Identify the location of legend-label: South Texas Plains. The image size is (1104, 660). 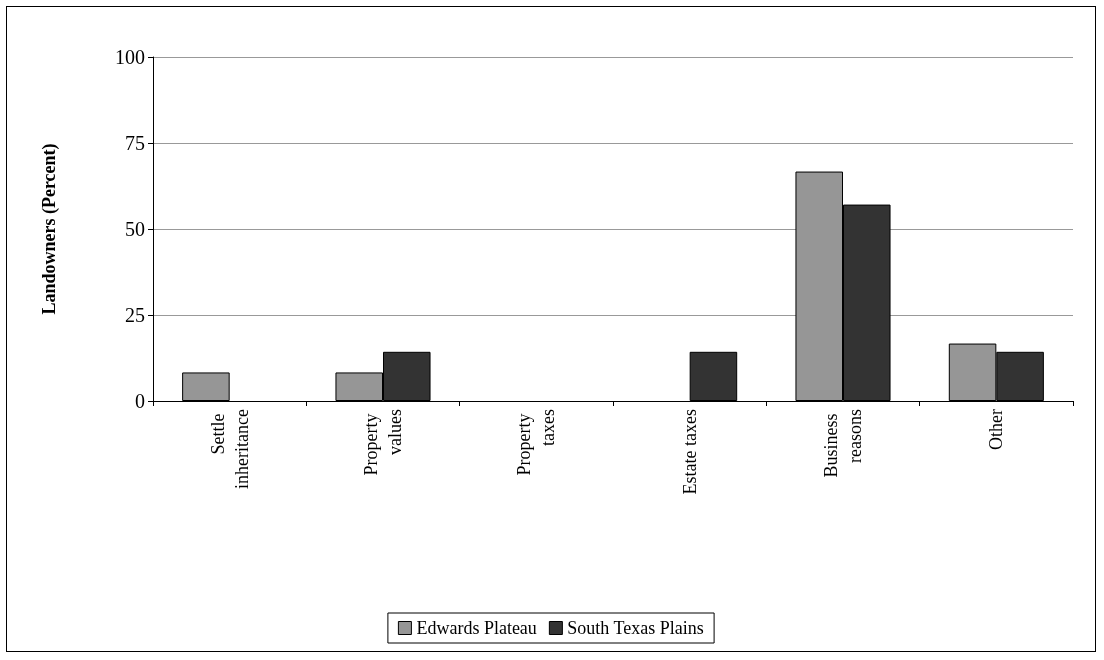
(635, 628).